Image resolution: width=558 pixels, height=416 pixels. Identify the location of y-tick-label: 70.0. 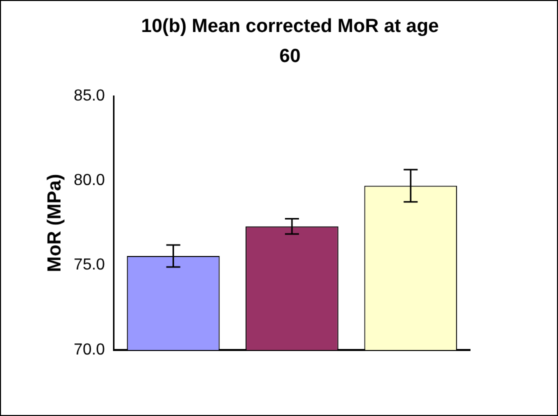
(90, 349).